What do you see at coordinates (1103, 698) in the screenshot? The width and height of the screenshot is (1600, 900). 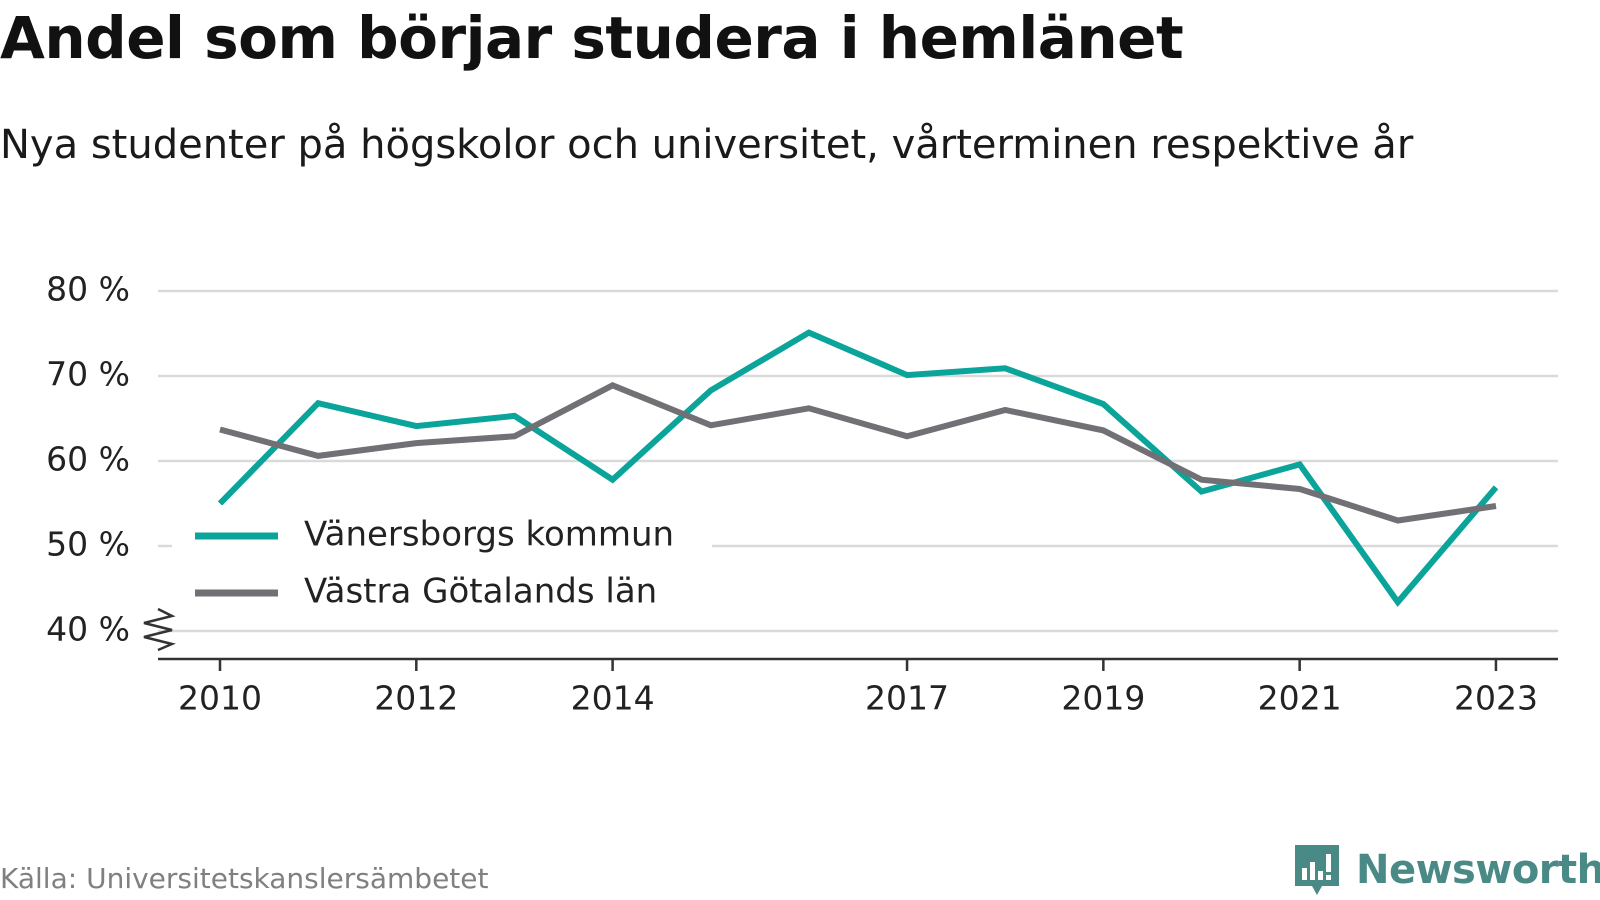 I see `x-tick-label: 2019` at bounding box center [1103, 698].